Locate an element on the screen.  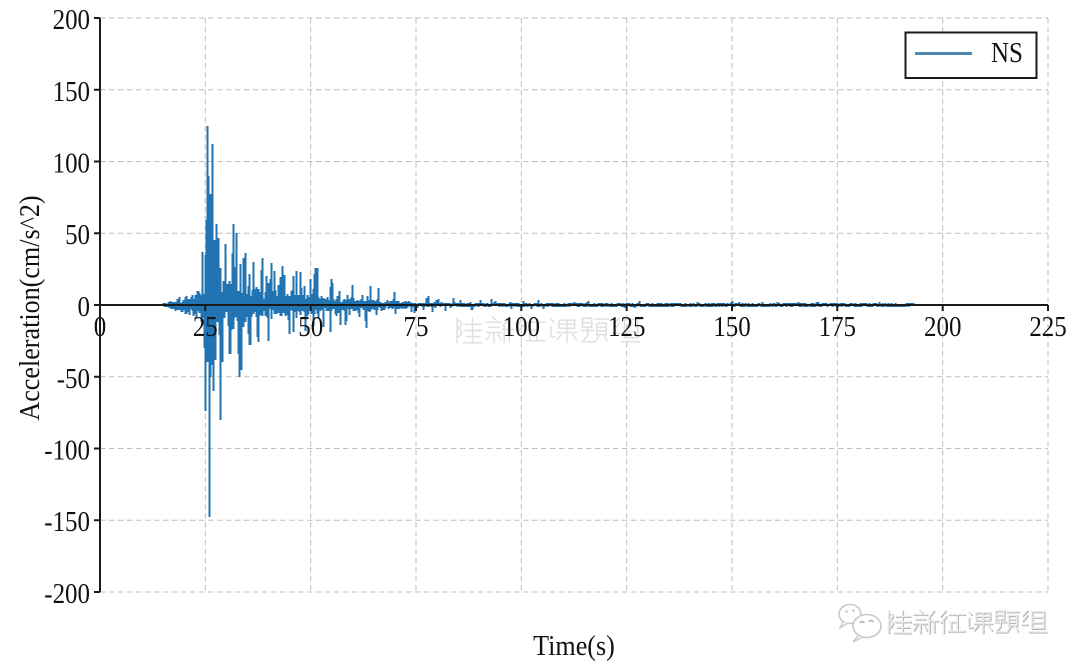
svg-text: NS is located at coordinates (1007, 52).